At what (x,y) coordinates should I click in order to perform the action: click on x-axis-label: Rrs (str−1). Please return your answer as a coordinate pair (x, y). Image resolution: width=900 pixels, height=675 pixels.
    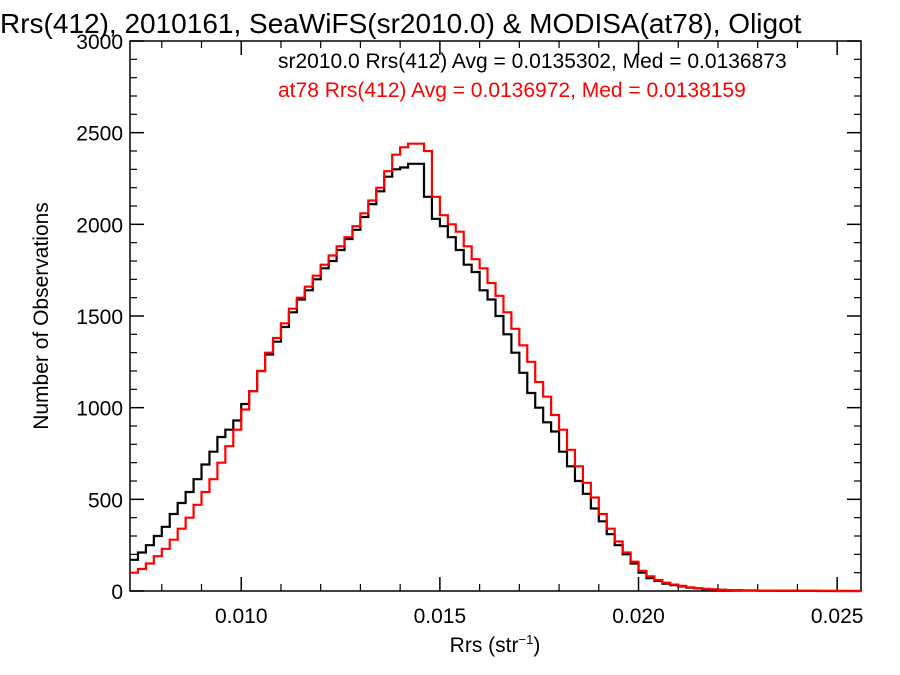
    Looking at the image, I should click on (495, 644).